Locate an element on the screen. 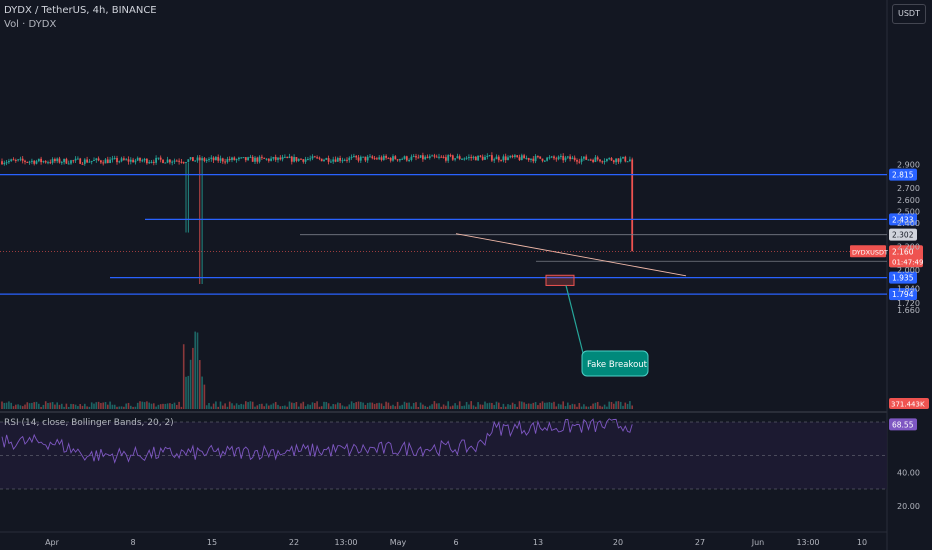 Image resolution: width=932 pixels, height=550 pixels. level-label-1.794: 1.794 is located at coordinates (903, 294).